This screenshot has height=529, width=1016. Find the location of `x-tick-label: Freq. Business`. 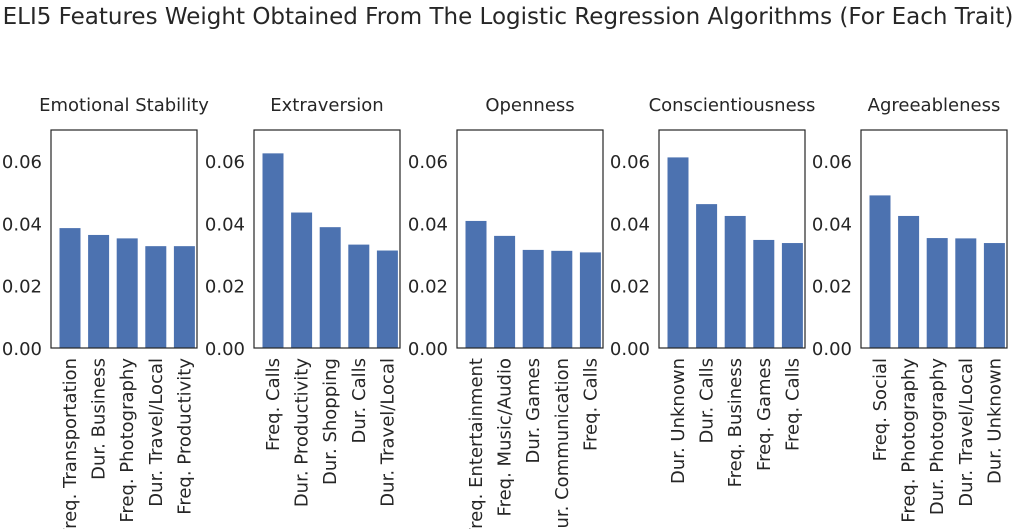

x-tick-label: Freq. Business is located at coordinates (735, 422).